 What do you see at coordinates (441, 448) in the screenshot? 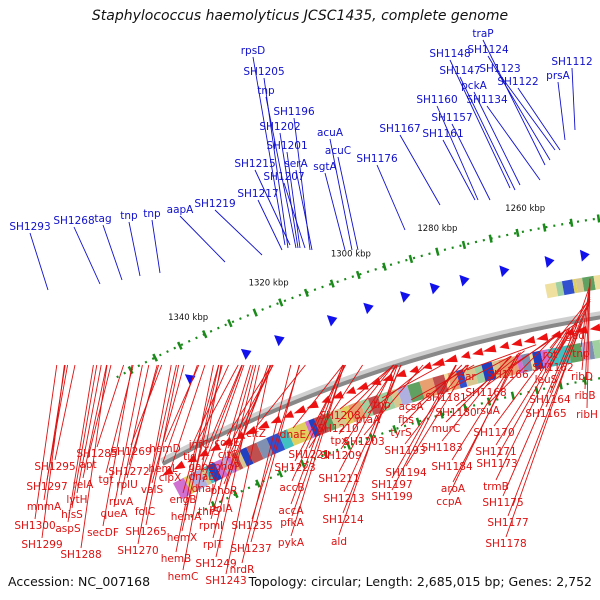
I see `gene-label: SH1183` at bounding box center [441, 448].